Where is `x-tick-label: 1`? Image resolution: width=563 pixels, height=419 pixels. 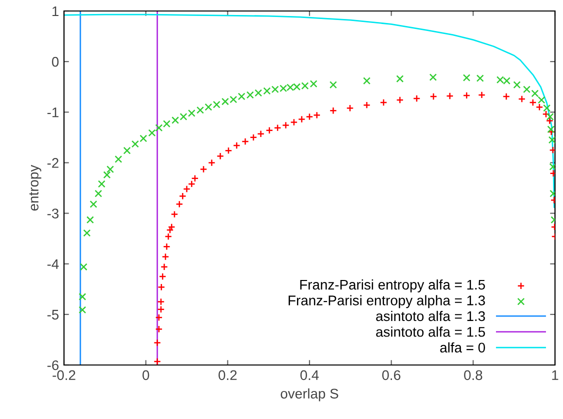
x-tick-label: 1 is located at coordinates (555, 375).